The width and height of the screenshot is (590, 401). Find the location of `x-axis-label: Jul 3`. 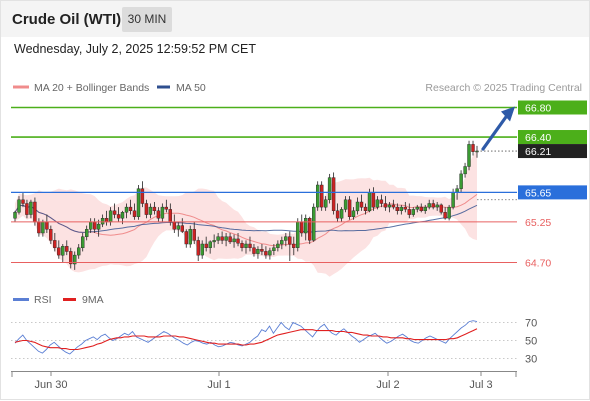

x-axis-label: Jul 3 is located at coordinates (480, 385).